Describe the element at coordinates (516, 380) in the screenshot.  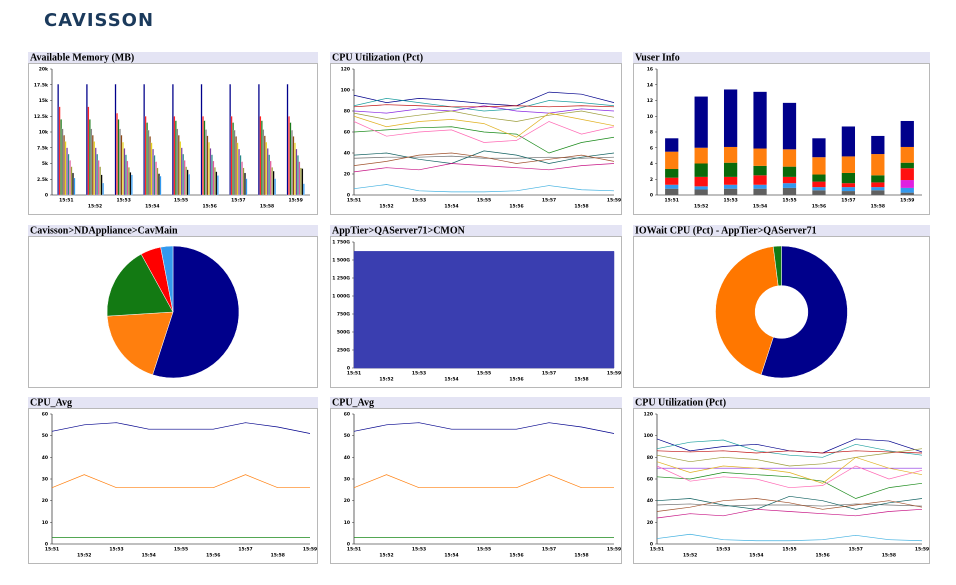
I see `x-tick-label: 15:56` at that location.